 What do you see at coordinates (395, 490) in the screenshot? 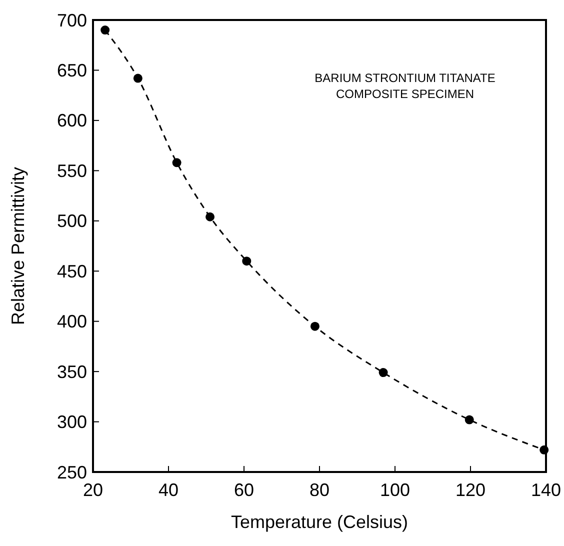
I see `x-tick-label: 100` at bounding box center [395, 490].